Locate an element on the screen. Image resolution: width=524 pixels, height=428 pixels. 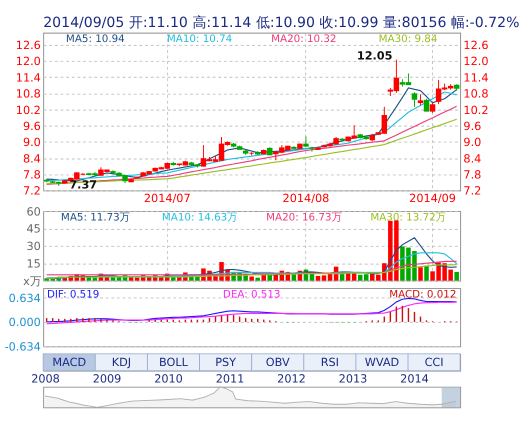
text: MA5: 11.73万 is located at coordinates (95, 217).